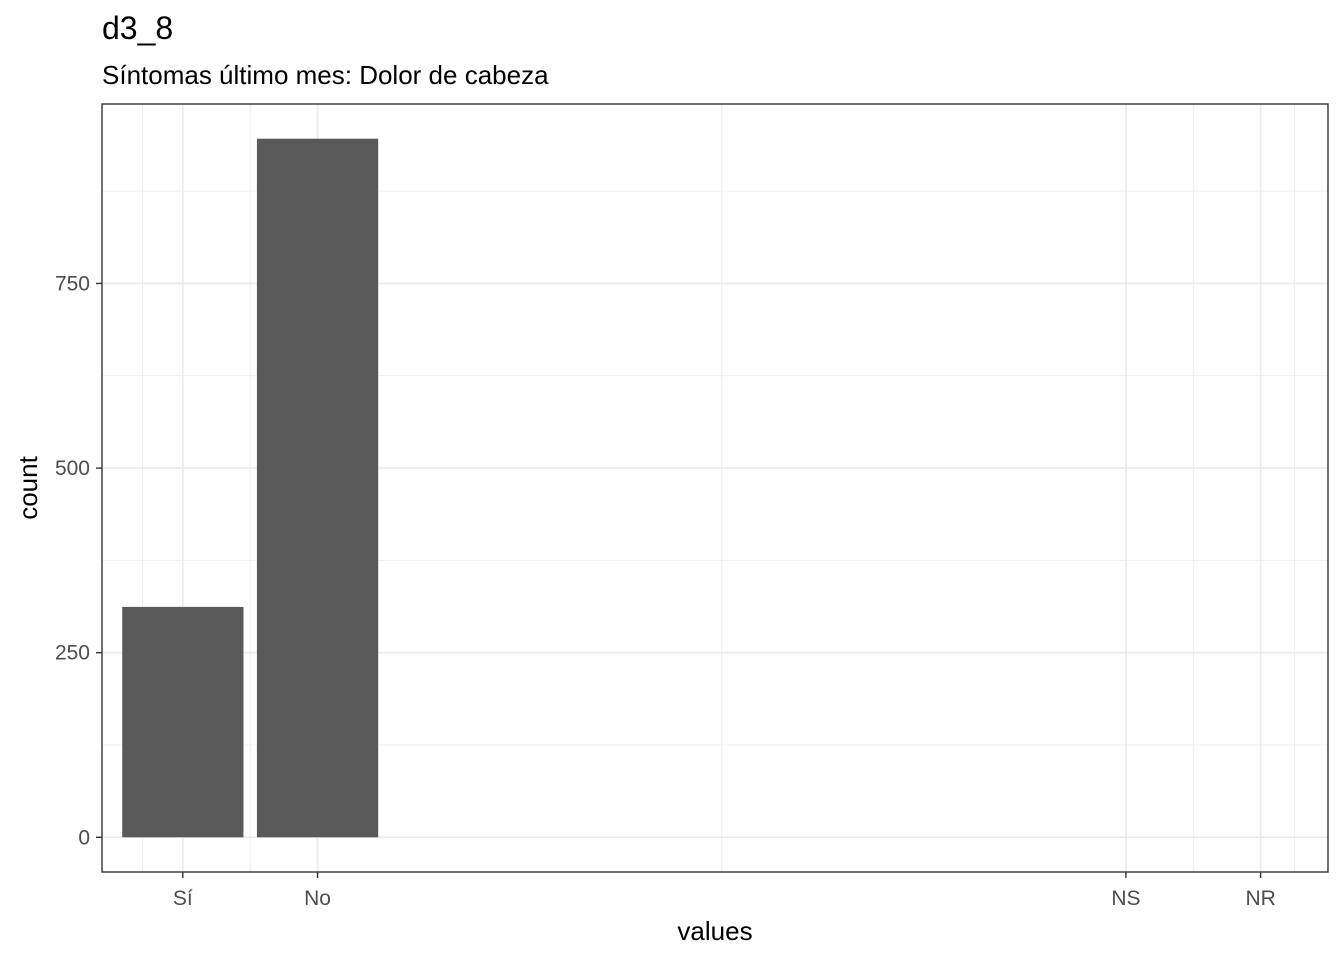  I want to click on y-tick-label: 750, so click(72, 283).